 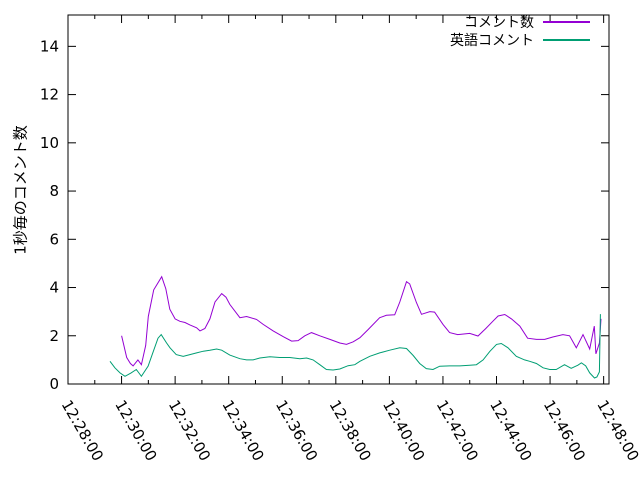 I want to click on y-tick-label: 2, so click(x=54, y=336).